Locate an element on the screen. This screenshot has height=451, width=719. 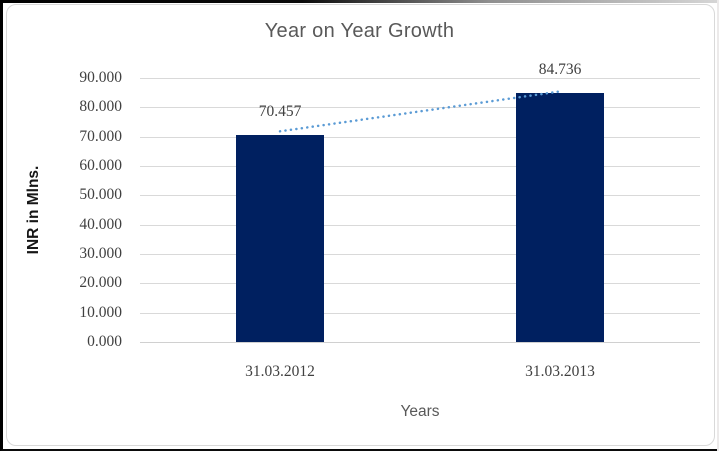
y-axis-tick-label: 10.000 is located at coordinates (100, 312).